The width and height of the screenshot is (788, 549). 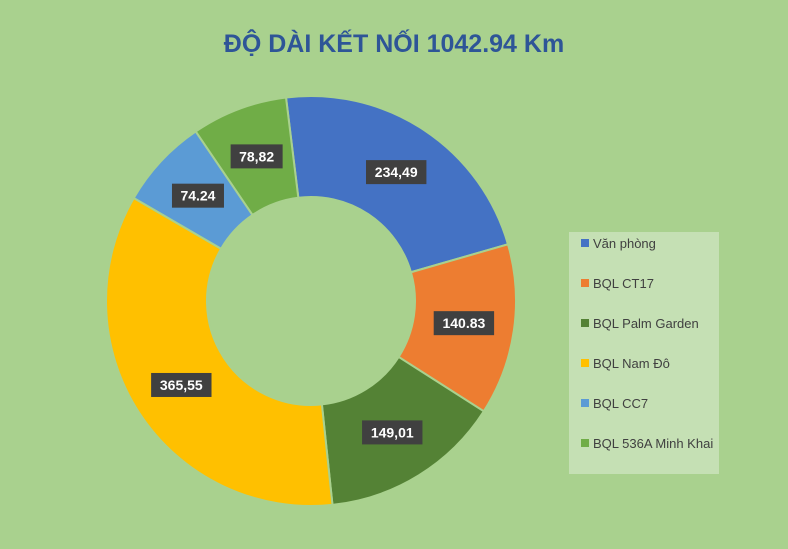 I want to click on data-label: 365,55, so click(x=181, y=385).